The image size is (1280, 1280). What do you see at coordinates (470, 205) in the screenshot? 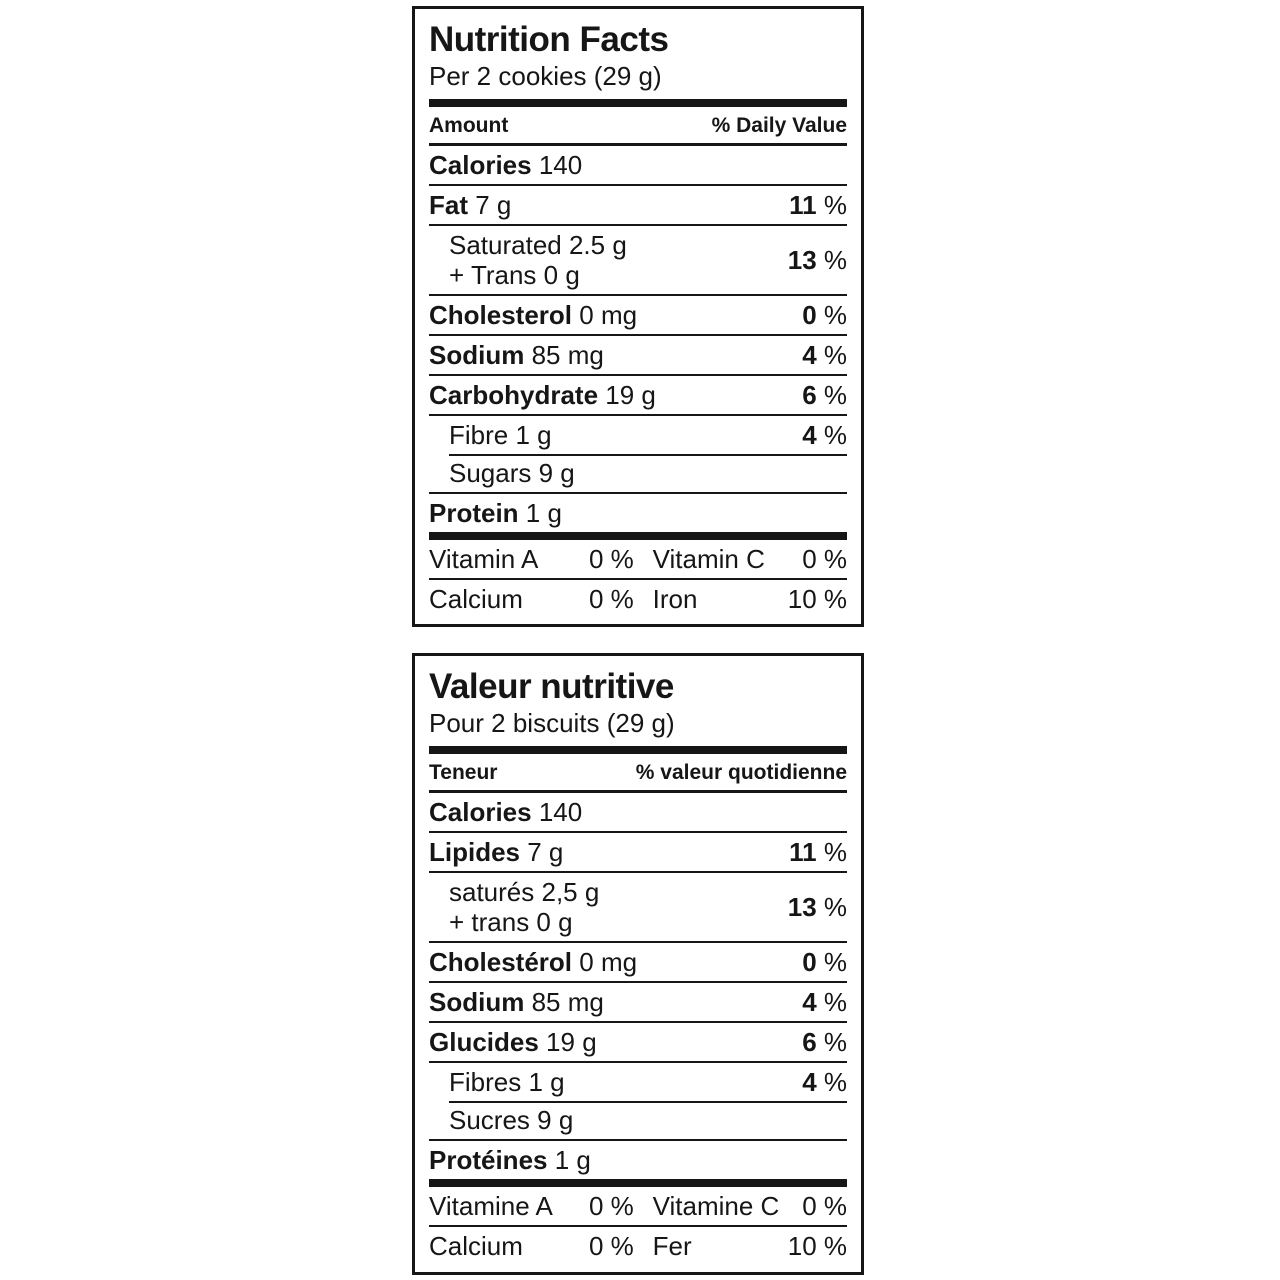
I see `nutrient-name: Fat 7 g` at bounding box center [470, 205].